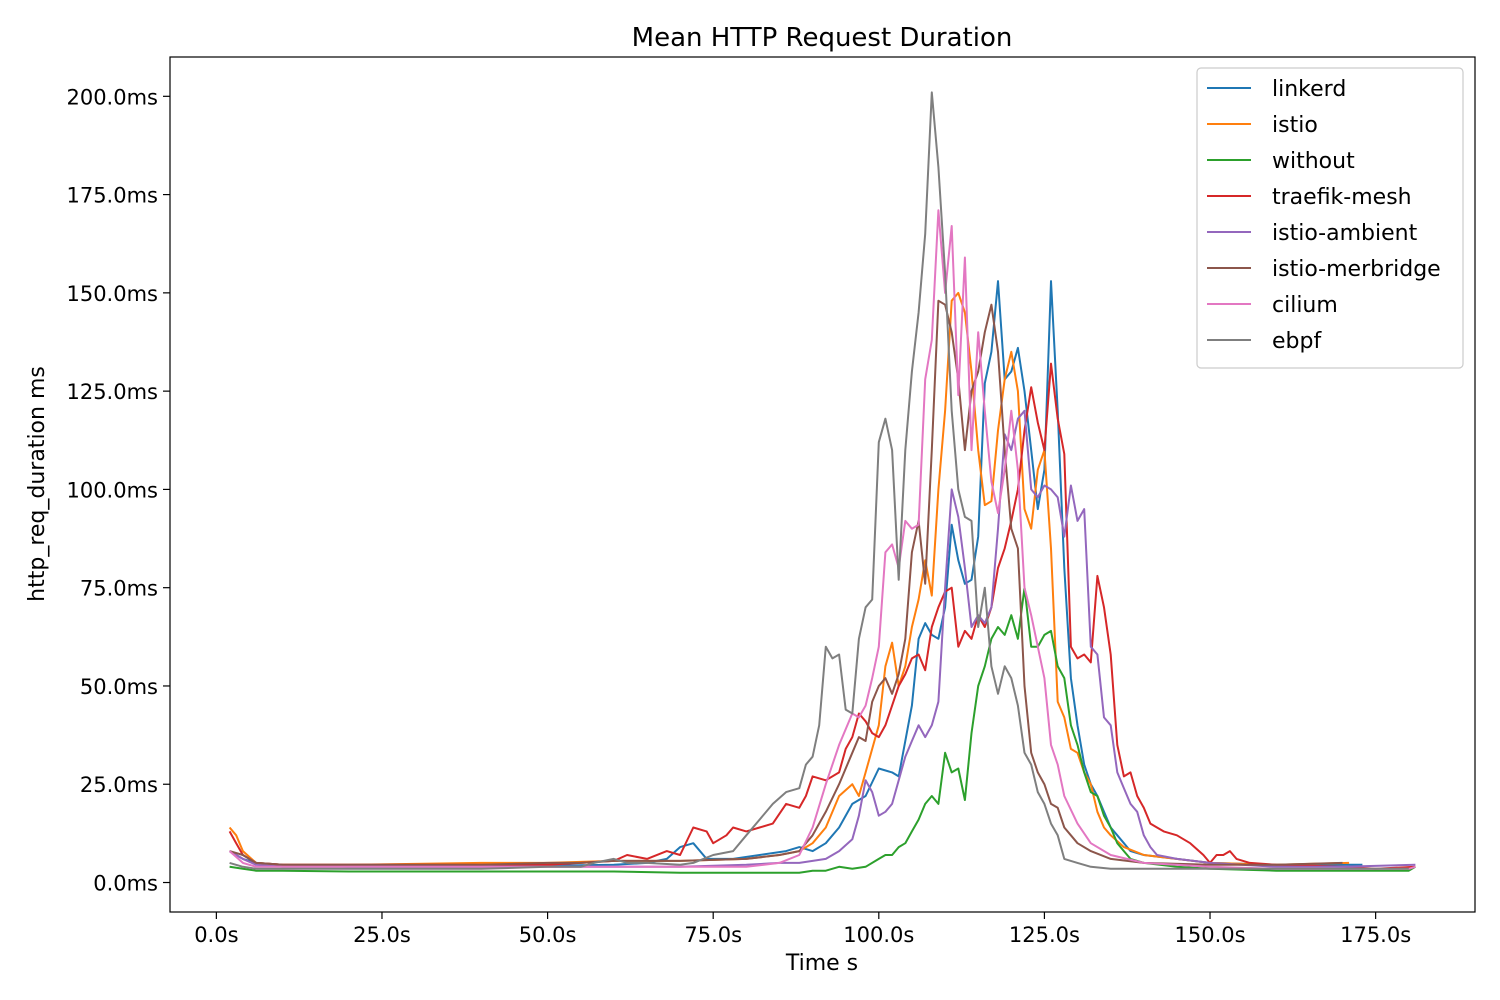 This screenshot has width=1500, height=1000. I want to click on legend-label-linkerd: linkerd, so click(1309, 89).